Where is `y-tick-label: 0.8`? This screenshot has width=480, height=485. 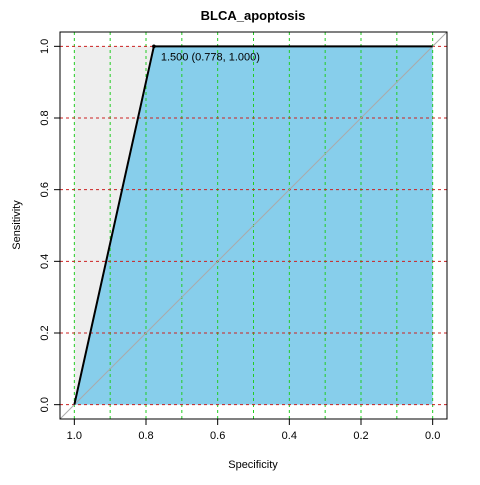 y-tick-label: 0.8 is located at coordinates (45, 117).